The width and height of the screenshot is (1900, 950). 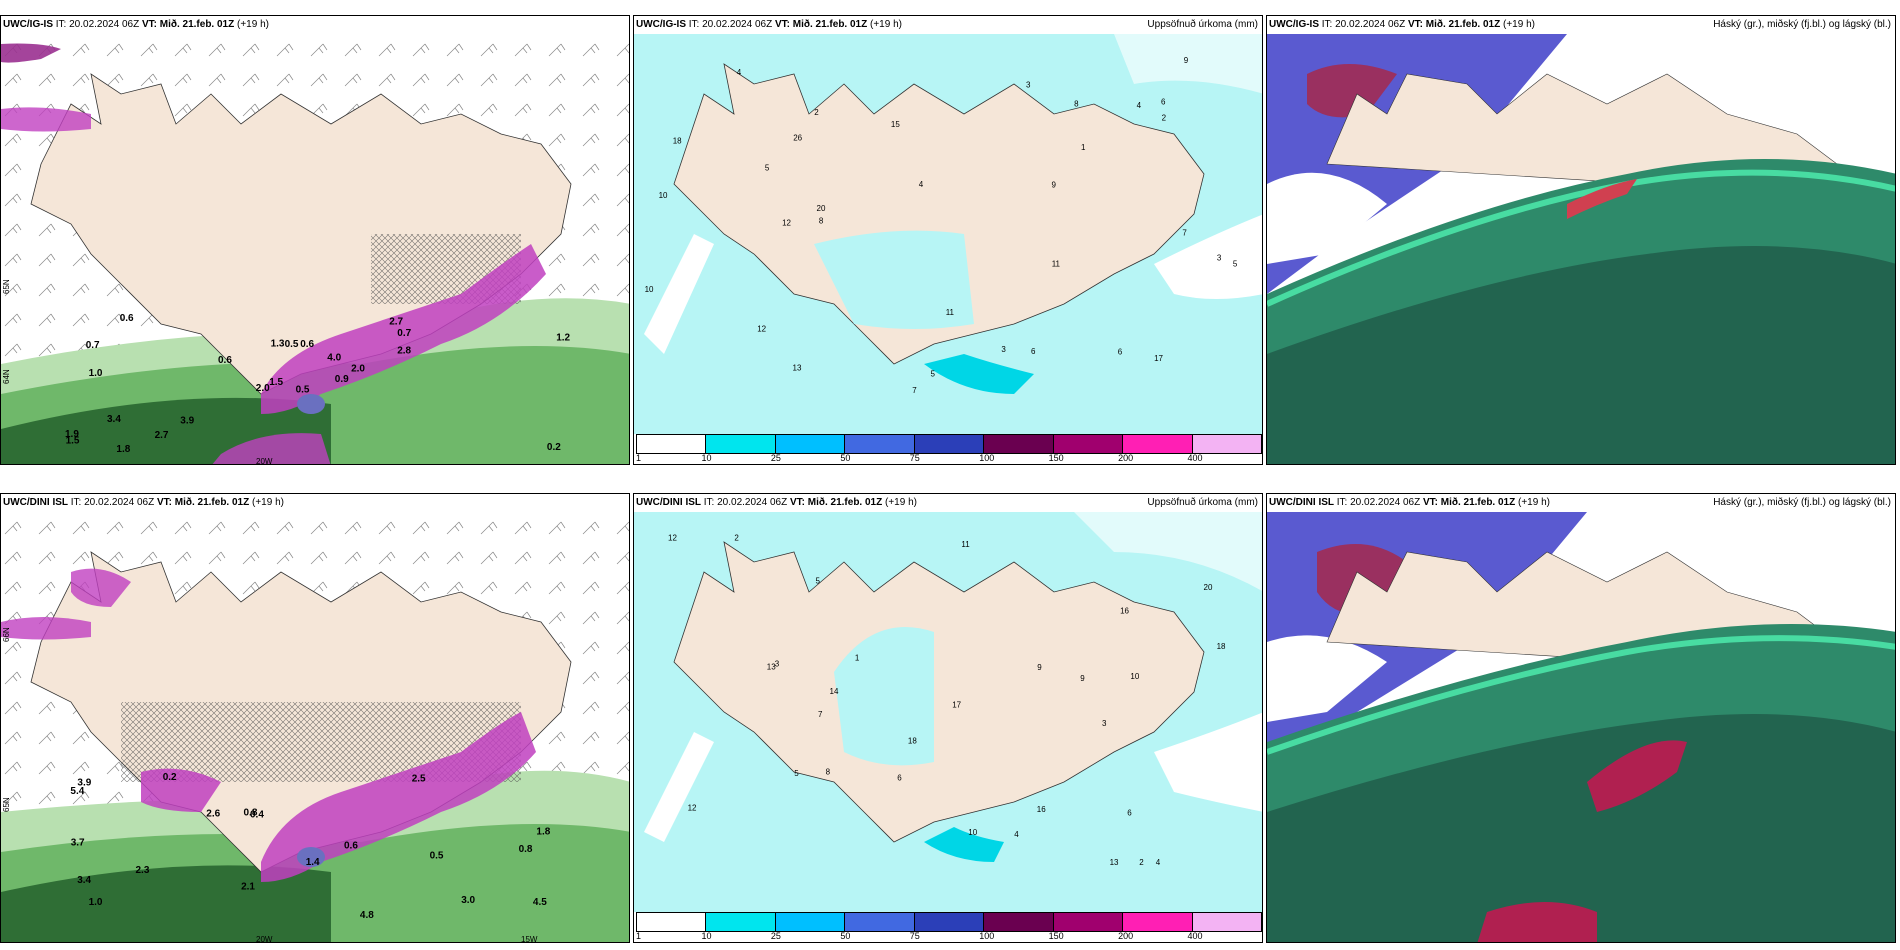 I want to click on precip-value: 1.2, so click(x=563, y=338).